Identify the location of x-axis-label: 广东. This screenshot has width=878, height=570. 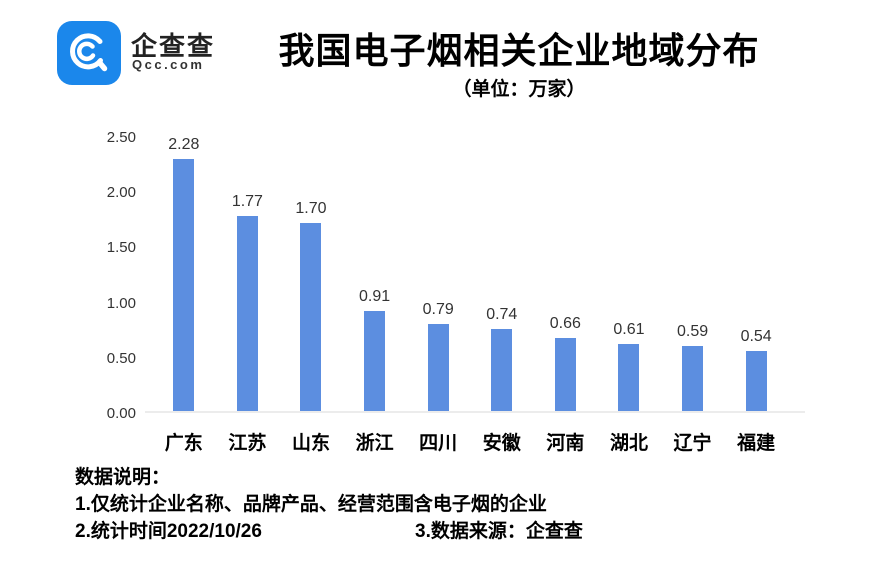
(183, 443).